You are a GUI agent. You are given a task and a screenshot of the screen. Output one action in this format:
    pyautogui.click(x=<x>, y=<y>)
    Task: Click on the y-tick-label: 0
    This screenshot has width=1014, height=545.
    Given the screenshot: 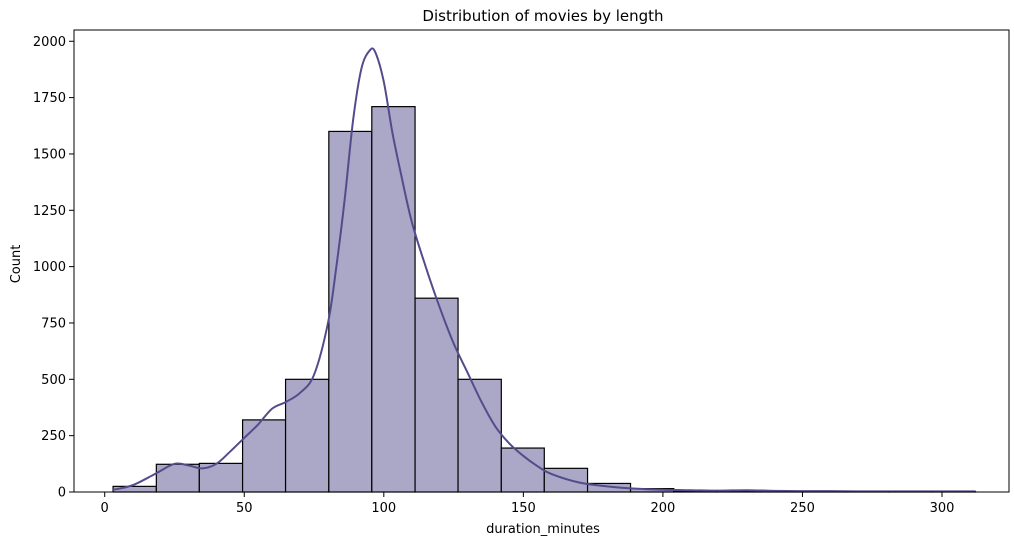 What is the action you would take?
    pyautogui.click(x=62, y=493)
    